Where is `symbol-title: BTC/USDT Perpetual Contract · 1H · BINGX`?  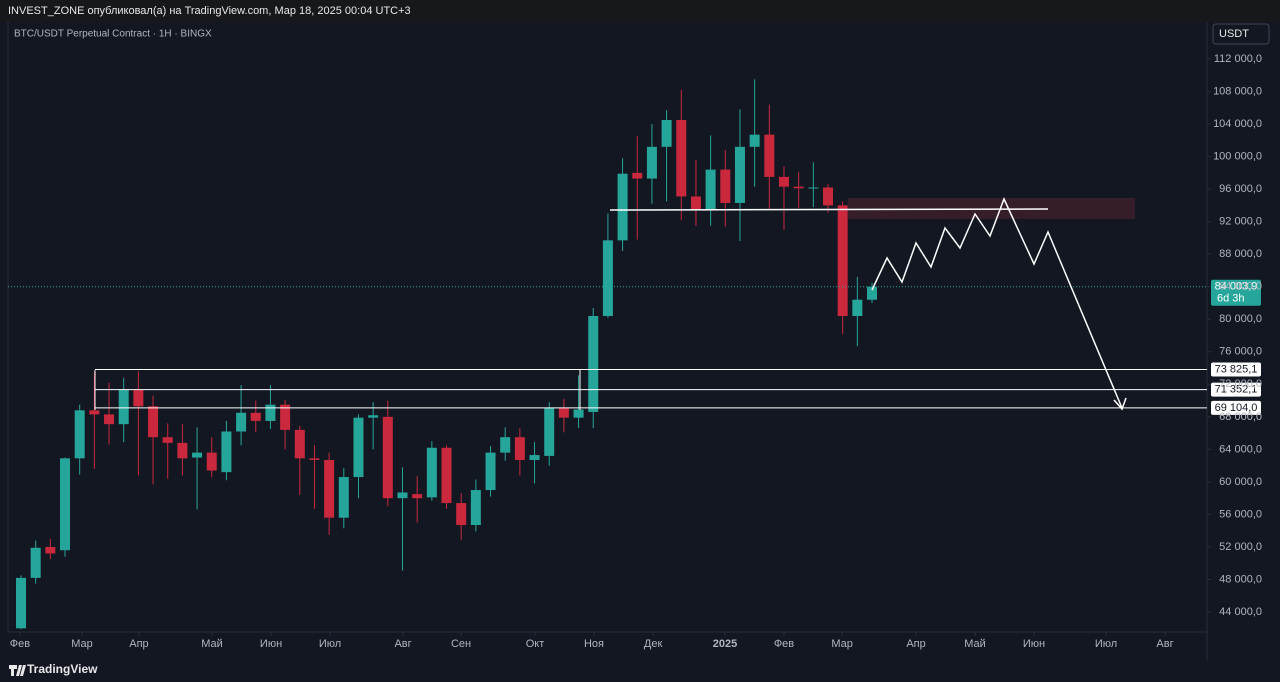 symbol-title: BTC/USDT Perpetual Contract · 1H · BINGX is located at coordinates (113, 34).